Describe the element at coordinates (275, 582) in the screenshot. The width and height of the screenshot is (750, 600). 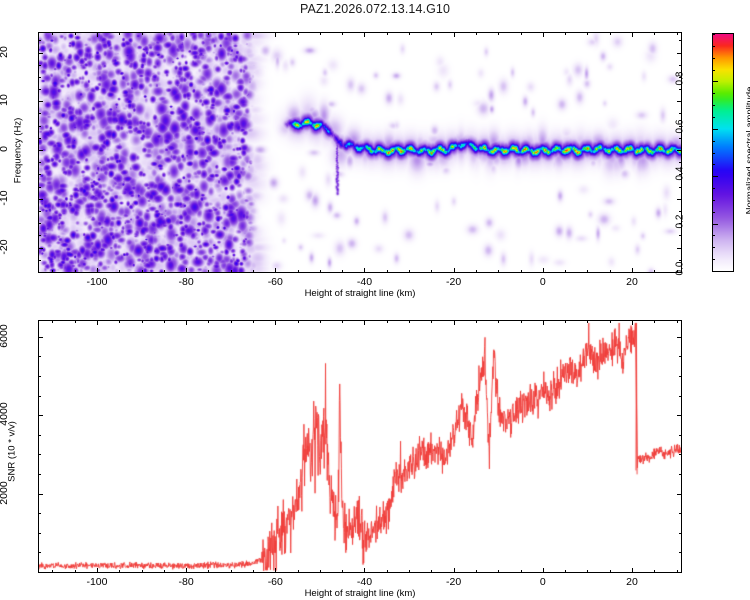
I see `x-tick-label: -60` at that location.